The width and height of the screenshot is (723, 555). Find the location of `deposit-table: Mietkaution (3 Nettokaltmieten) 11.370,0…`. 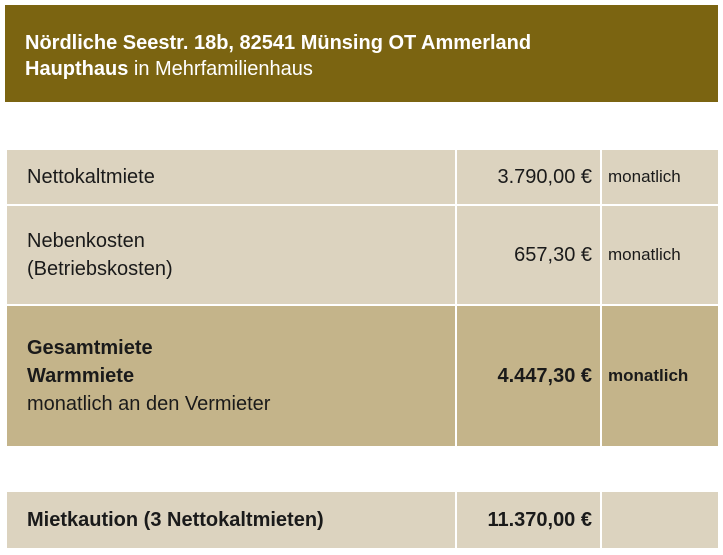

deposit-table: Mietkaution (3 Nettokaltmieten) 11.370,0… is located at coordinates (362, 520).